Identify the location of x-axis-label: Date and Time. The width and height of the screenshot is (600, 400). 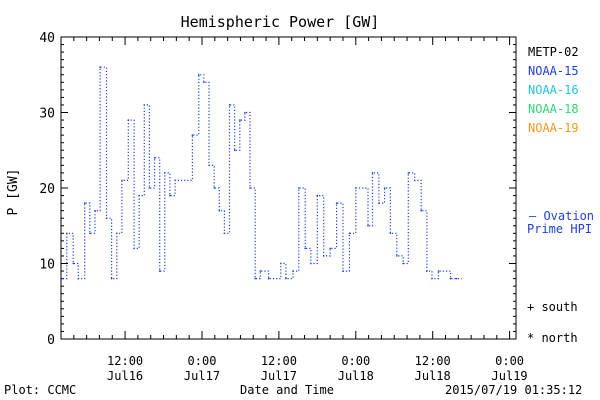
(287, 390).